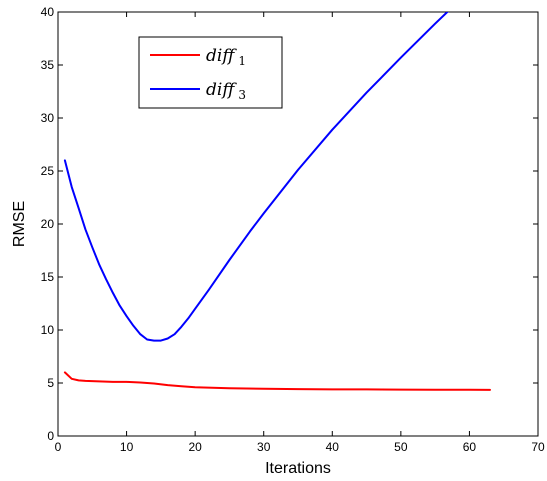 This screenshot has height=481, width=547. Describe the element at coordinates (48, 171) in the screenshot. I see `y-tick-label: 25` at that location.